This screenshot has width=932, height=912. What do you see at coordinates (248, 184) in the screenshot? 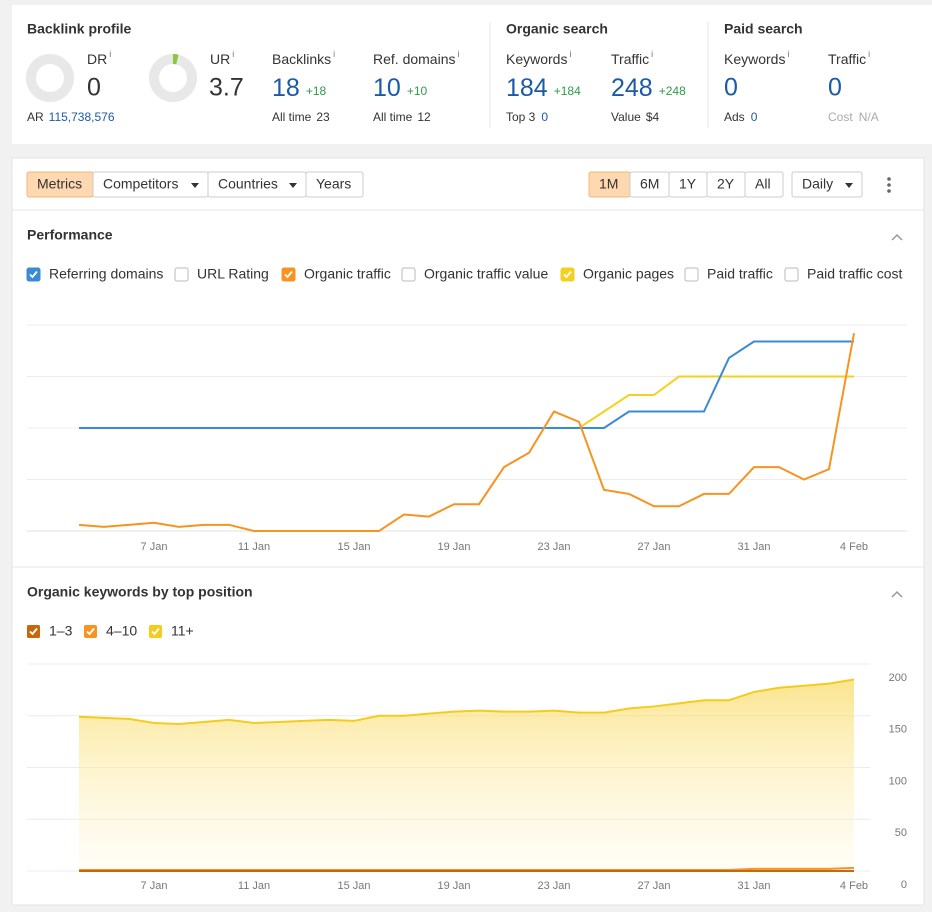
I see `button-label: Countries` at bounding box center [248, 184].